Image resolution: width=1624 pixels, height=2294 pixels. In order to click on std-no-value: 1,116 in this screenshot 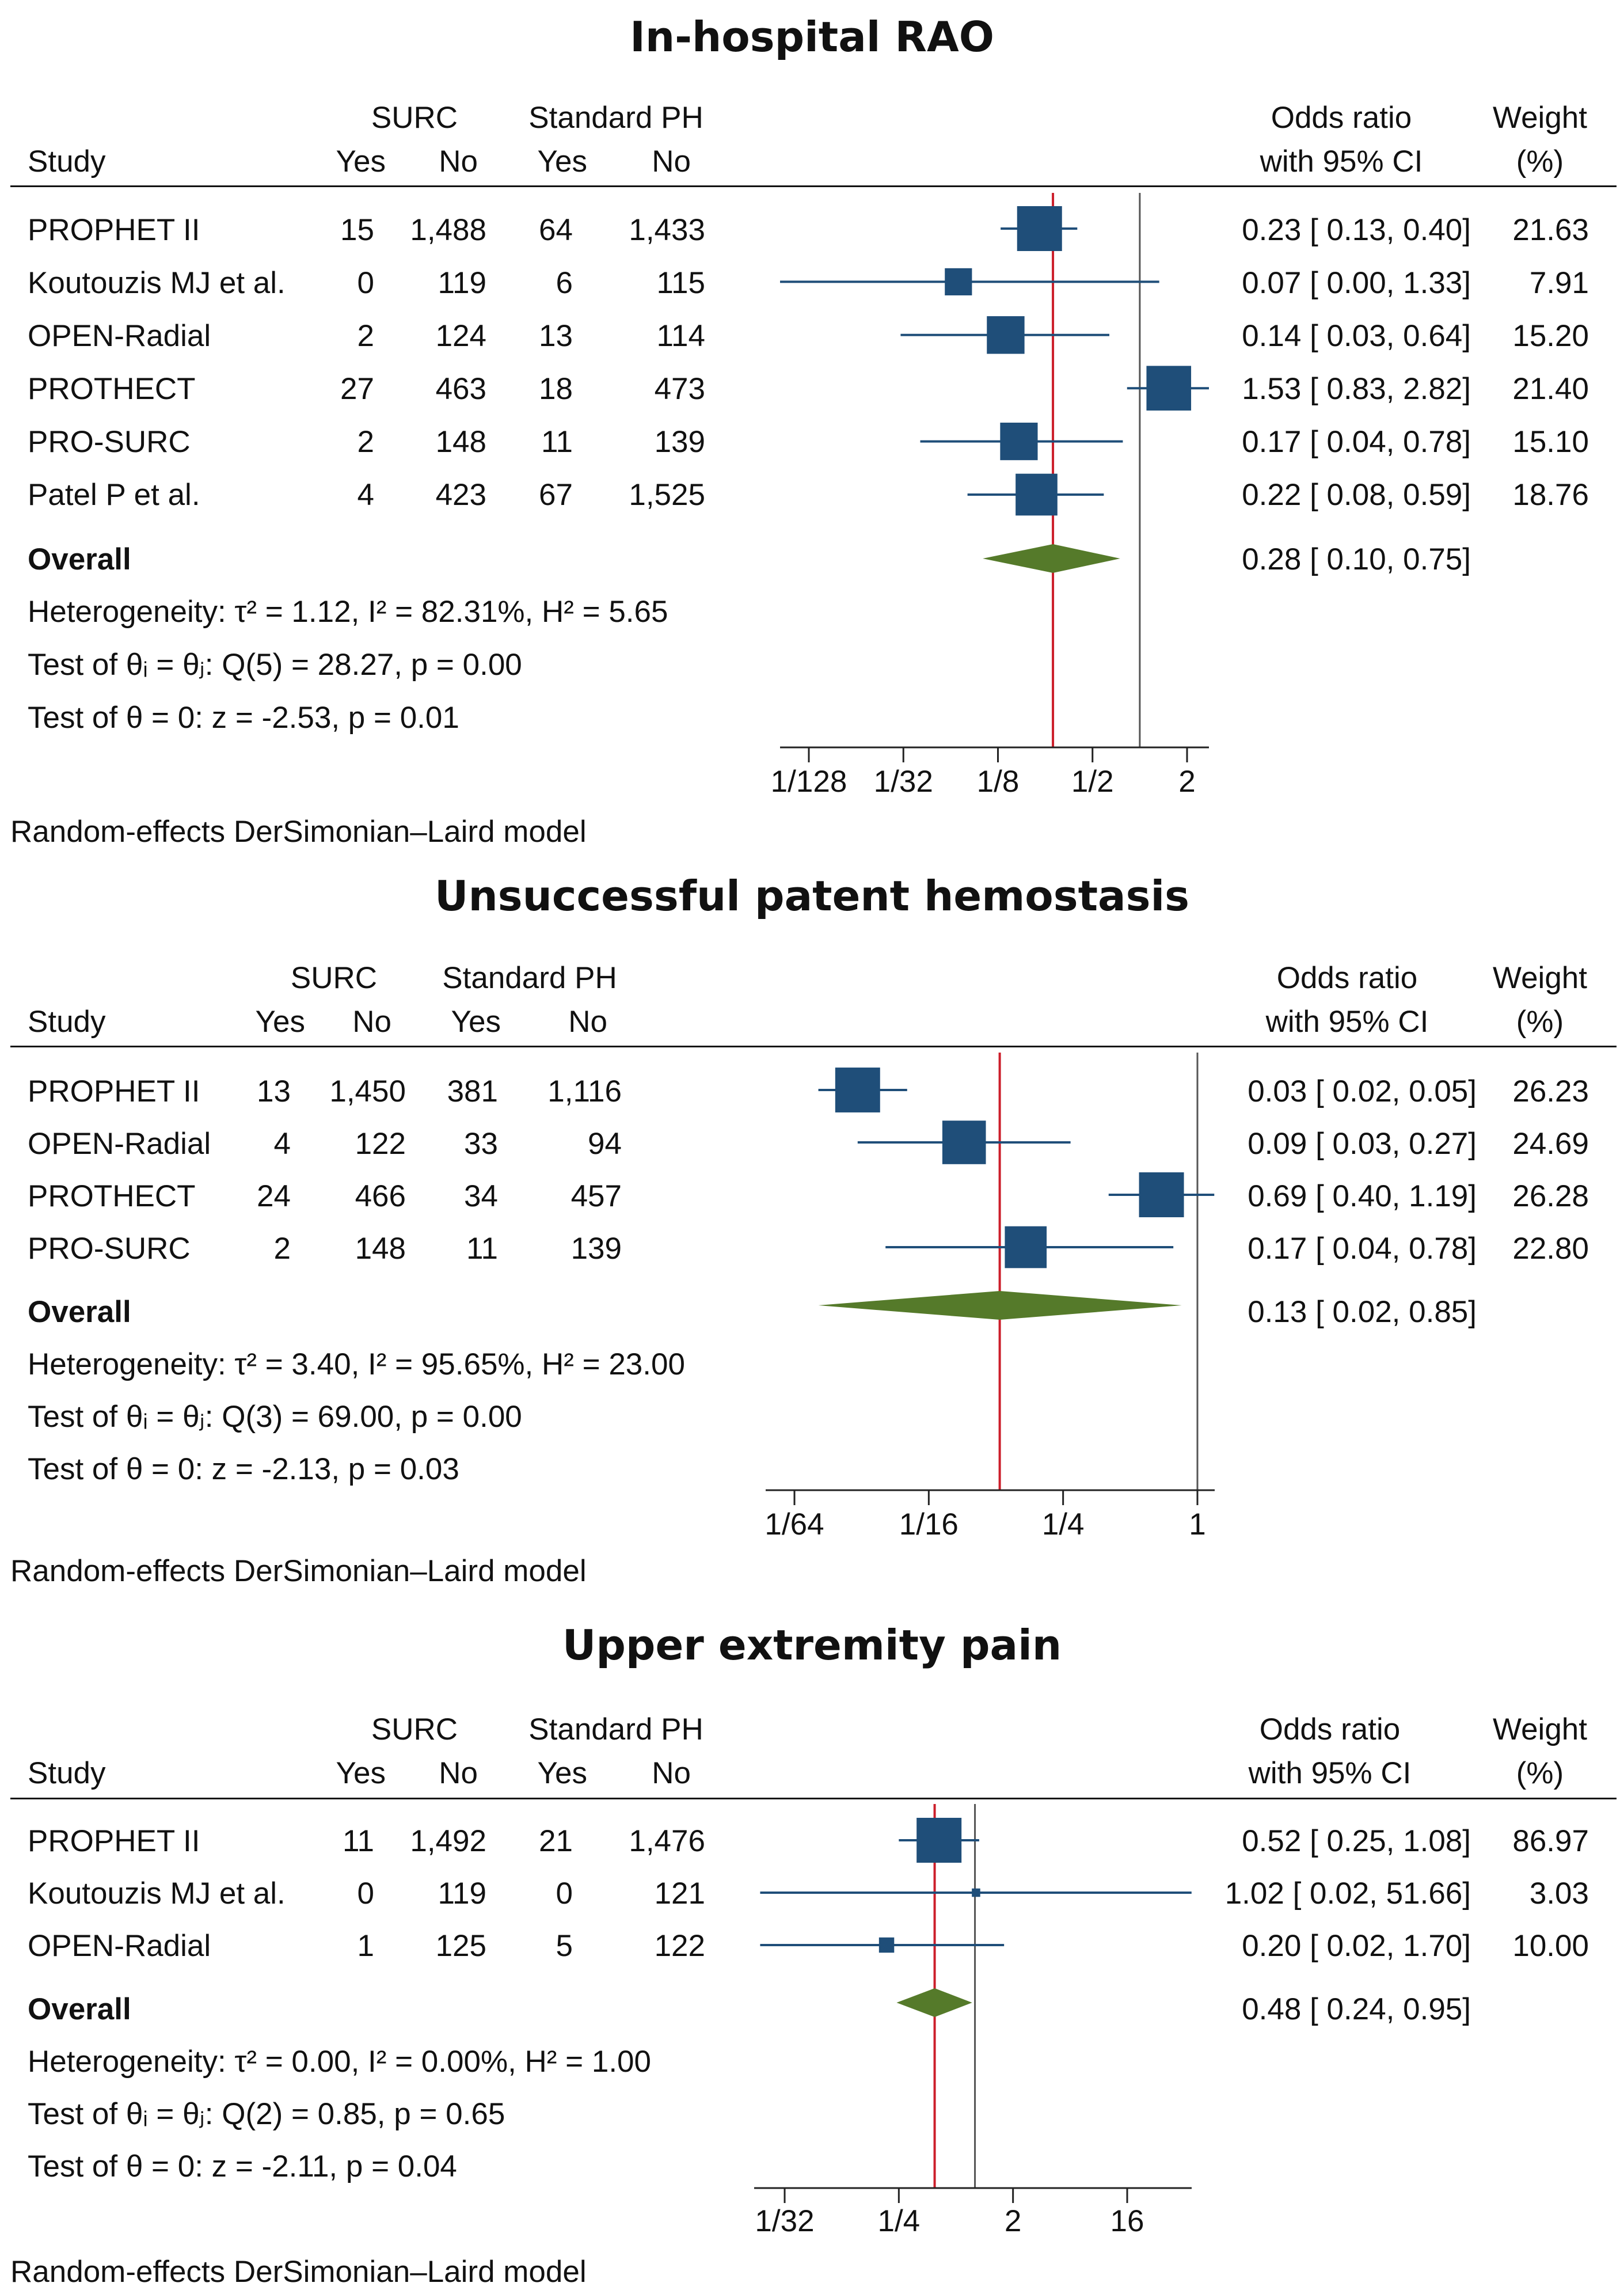, I will do `click(584, 1091)`.